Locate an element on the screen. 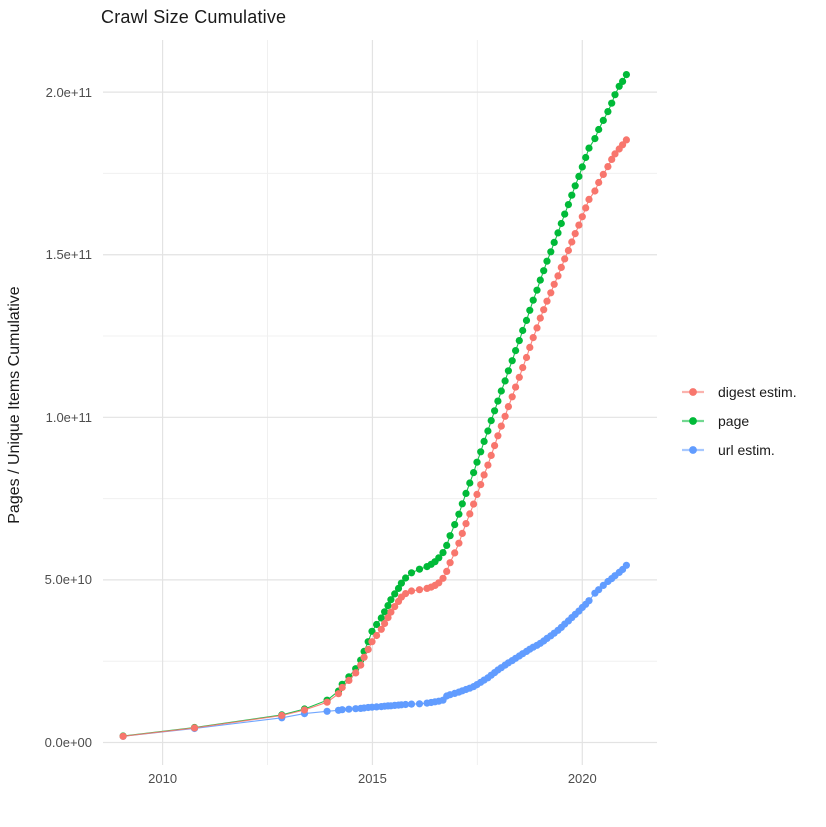 The width and height of the screenshot is (826, 827). y-tick-label: 0.0e+00 is located at coordinates (68, 742).